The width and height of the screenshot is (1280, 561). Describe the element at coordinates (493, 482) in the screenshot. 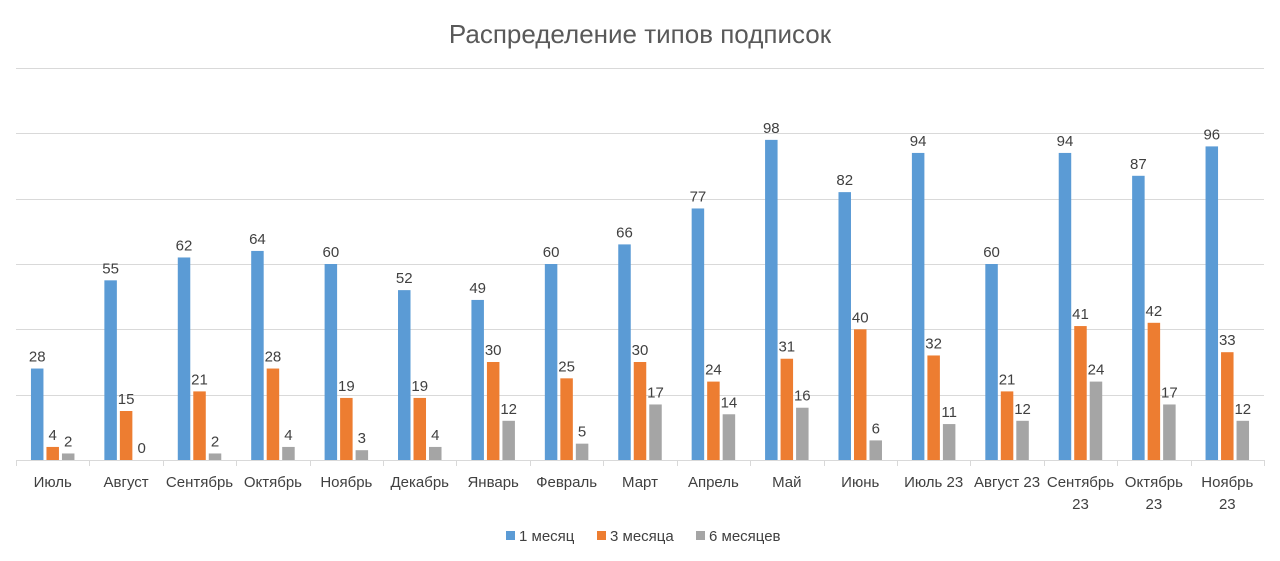

I see `x-tick-label: Январь` at that location.